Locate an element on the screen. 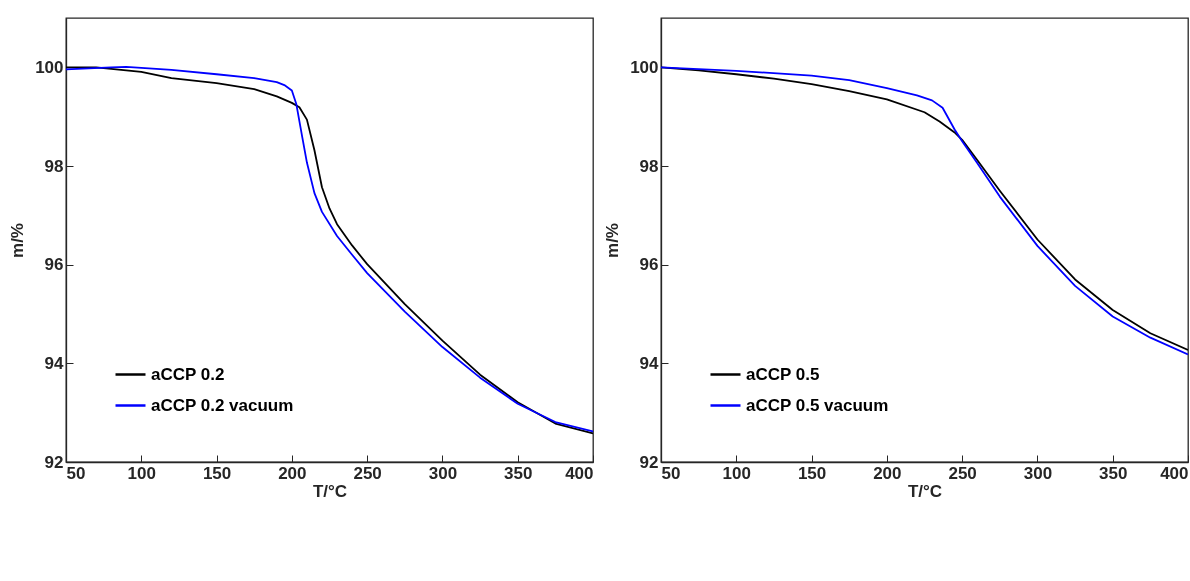 This screenshot has height=581, width=1190. legend-label: aCCP 0.2 is located at coordinates (188, 374).